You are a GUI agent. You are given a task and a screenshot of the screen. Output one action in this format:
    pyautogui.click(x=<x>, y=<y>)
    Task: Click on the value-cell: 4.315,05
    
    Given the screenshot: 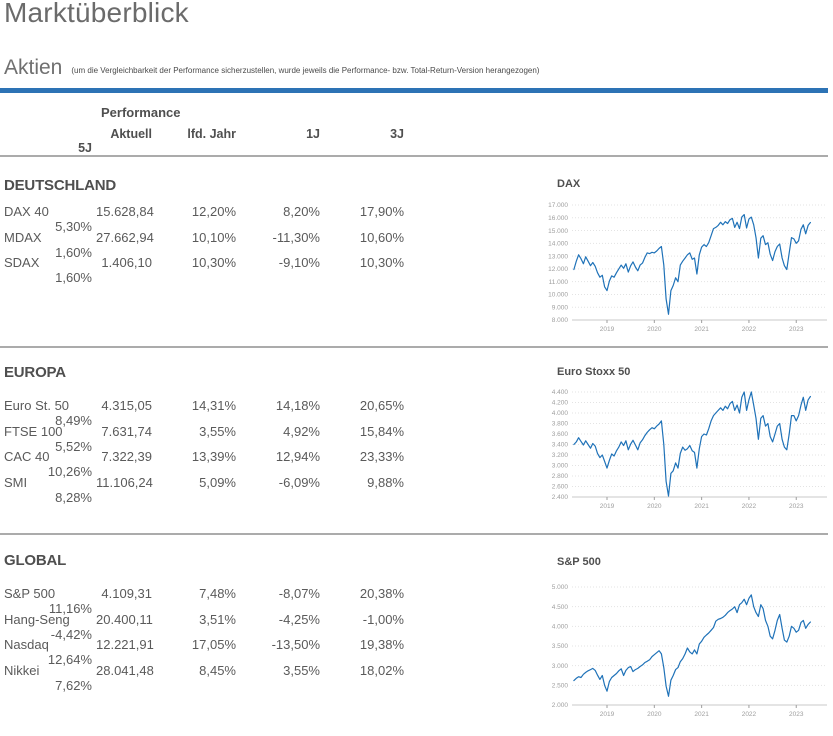 What is the action you would take?
    pyautogui.click(x=126, y=405)
    